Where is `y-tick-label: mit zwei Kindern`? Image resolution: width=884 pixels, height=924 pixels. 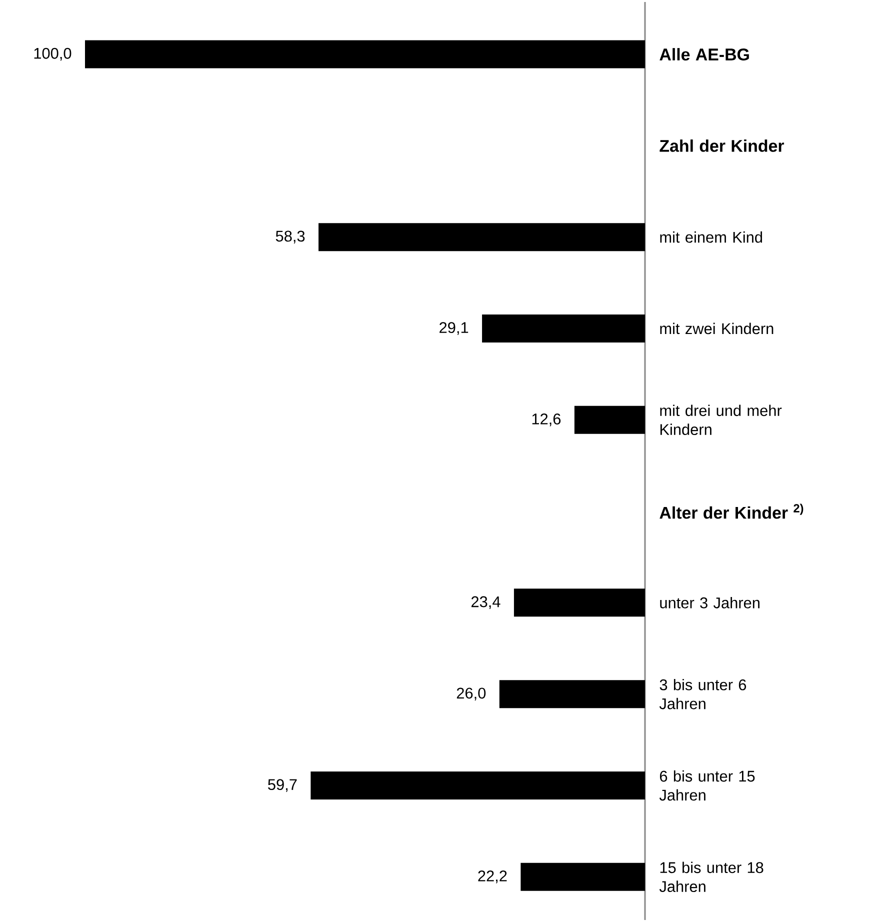 y-tick-label: mit zwei Kindern is located at coordinates (717, 328).